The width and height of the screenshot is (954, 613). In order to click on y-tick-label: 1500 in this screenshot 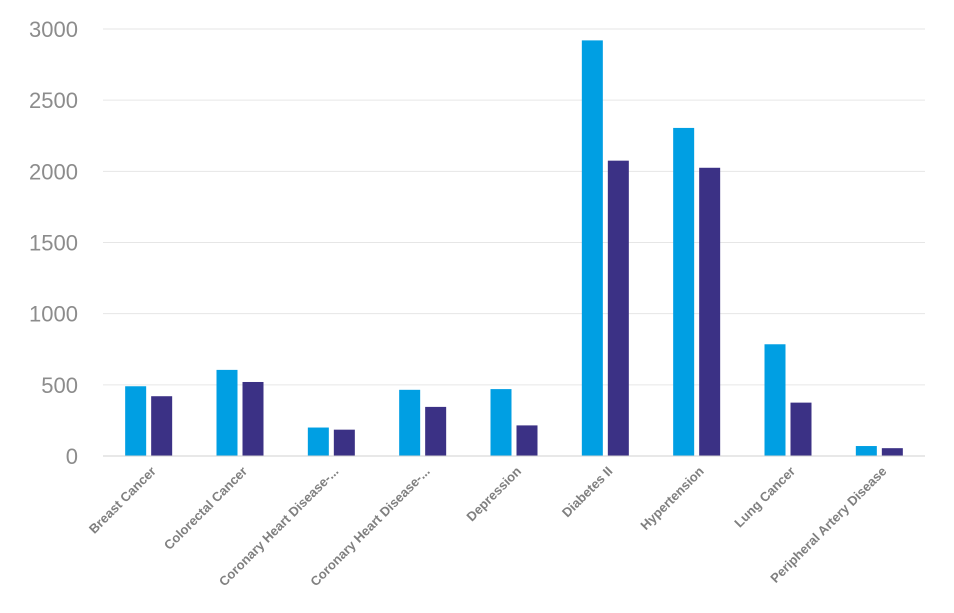, I will do `click(53, 243)`.